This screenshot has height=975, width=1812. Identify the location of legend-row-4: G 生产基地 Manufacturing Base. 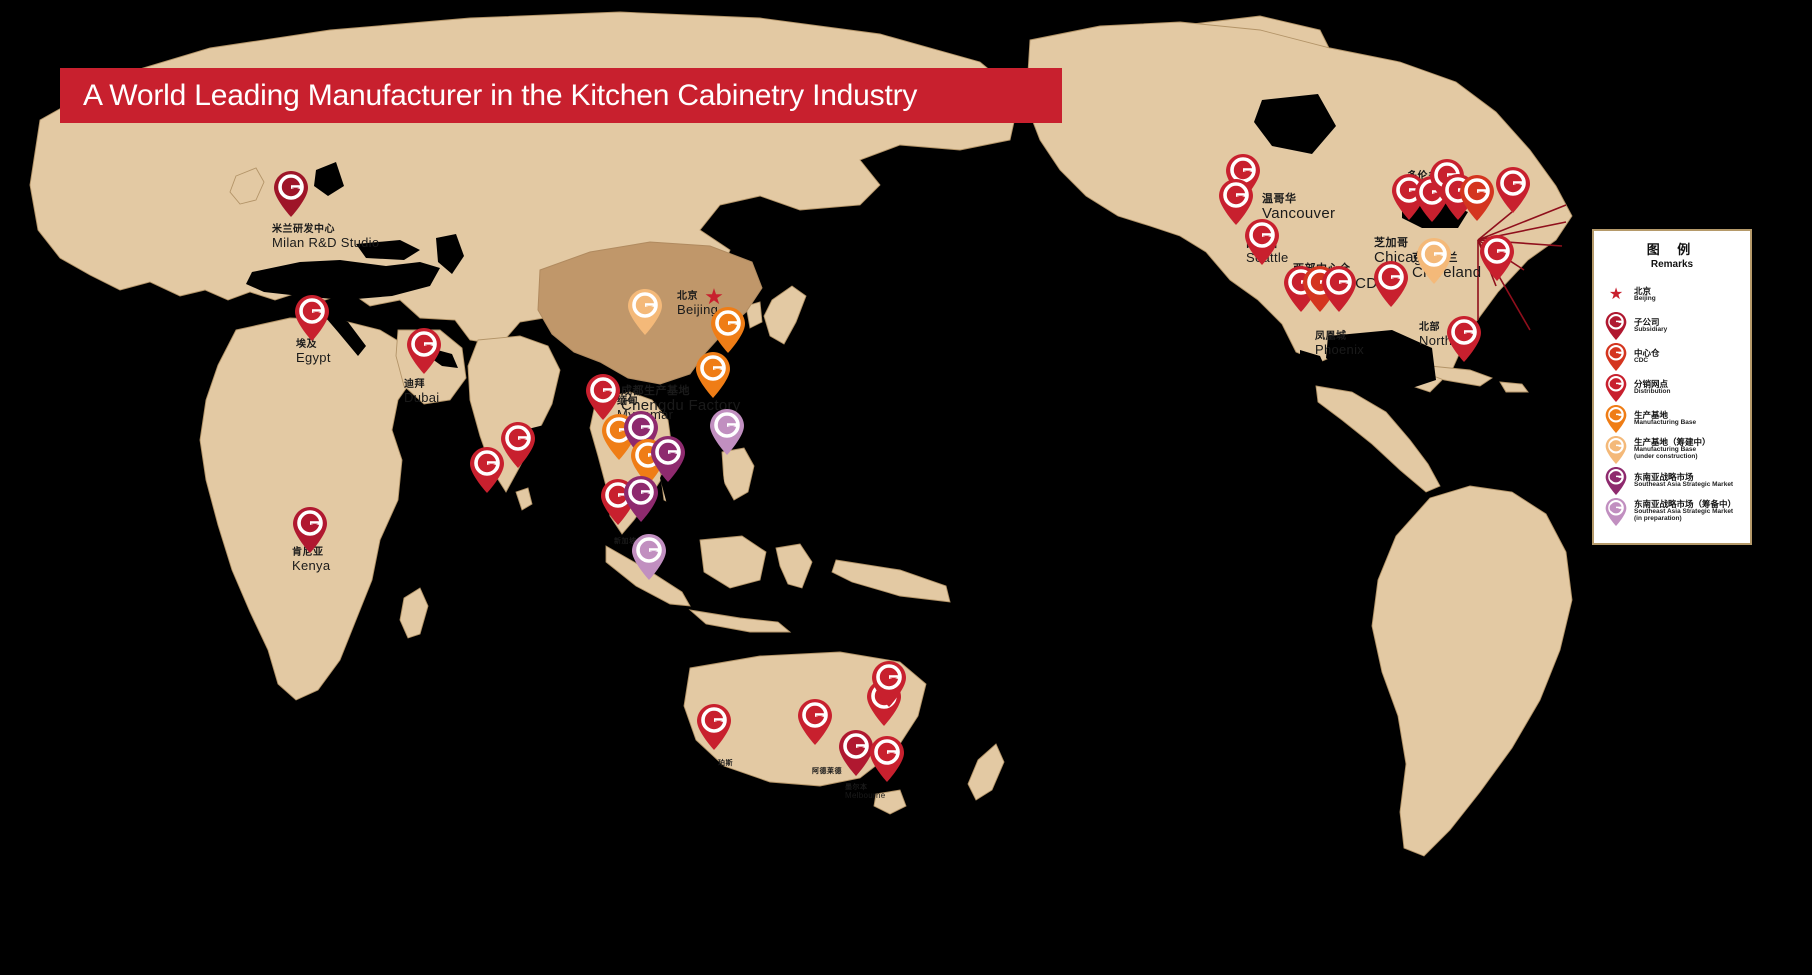
(1672, 418).